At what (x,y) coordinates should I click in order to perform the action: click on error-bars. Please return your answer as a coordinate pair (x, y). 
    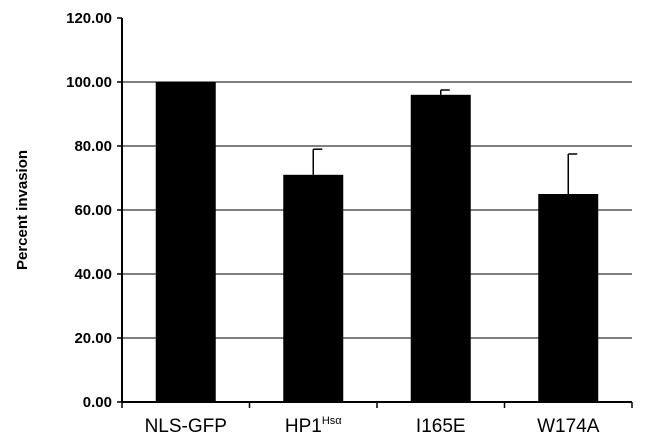
    Looking at the image, I should click on (445, 141).